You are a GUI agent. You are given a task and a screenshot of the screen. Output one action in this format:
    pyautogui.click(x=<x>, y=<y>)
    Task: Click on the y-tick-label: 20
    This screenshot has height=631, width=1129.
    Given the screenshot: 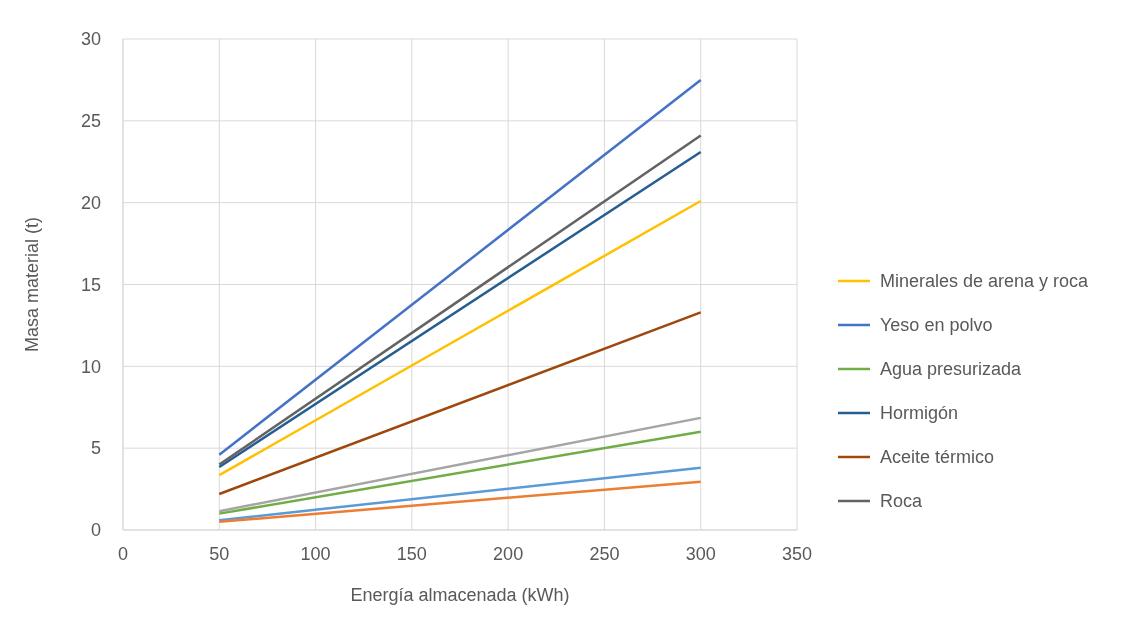 What is the action you would take?
    pyautogui.click(x=90, y=202)
    